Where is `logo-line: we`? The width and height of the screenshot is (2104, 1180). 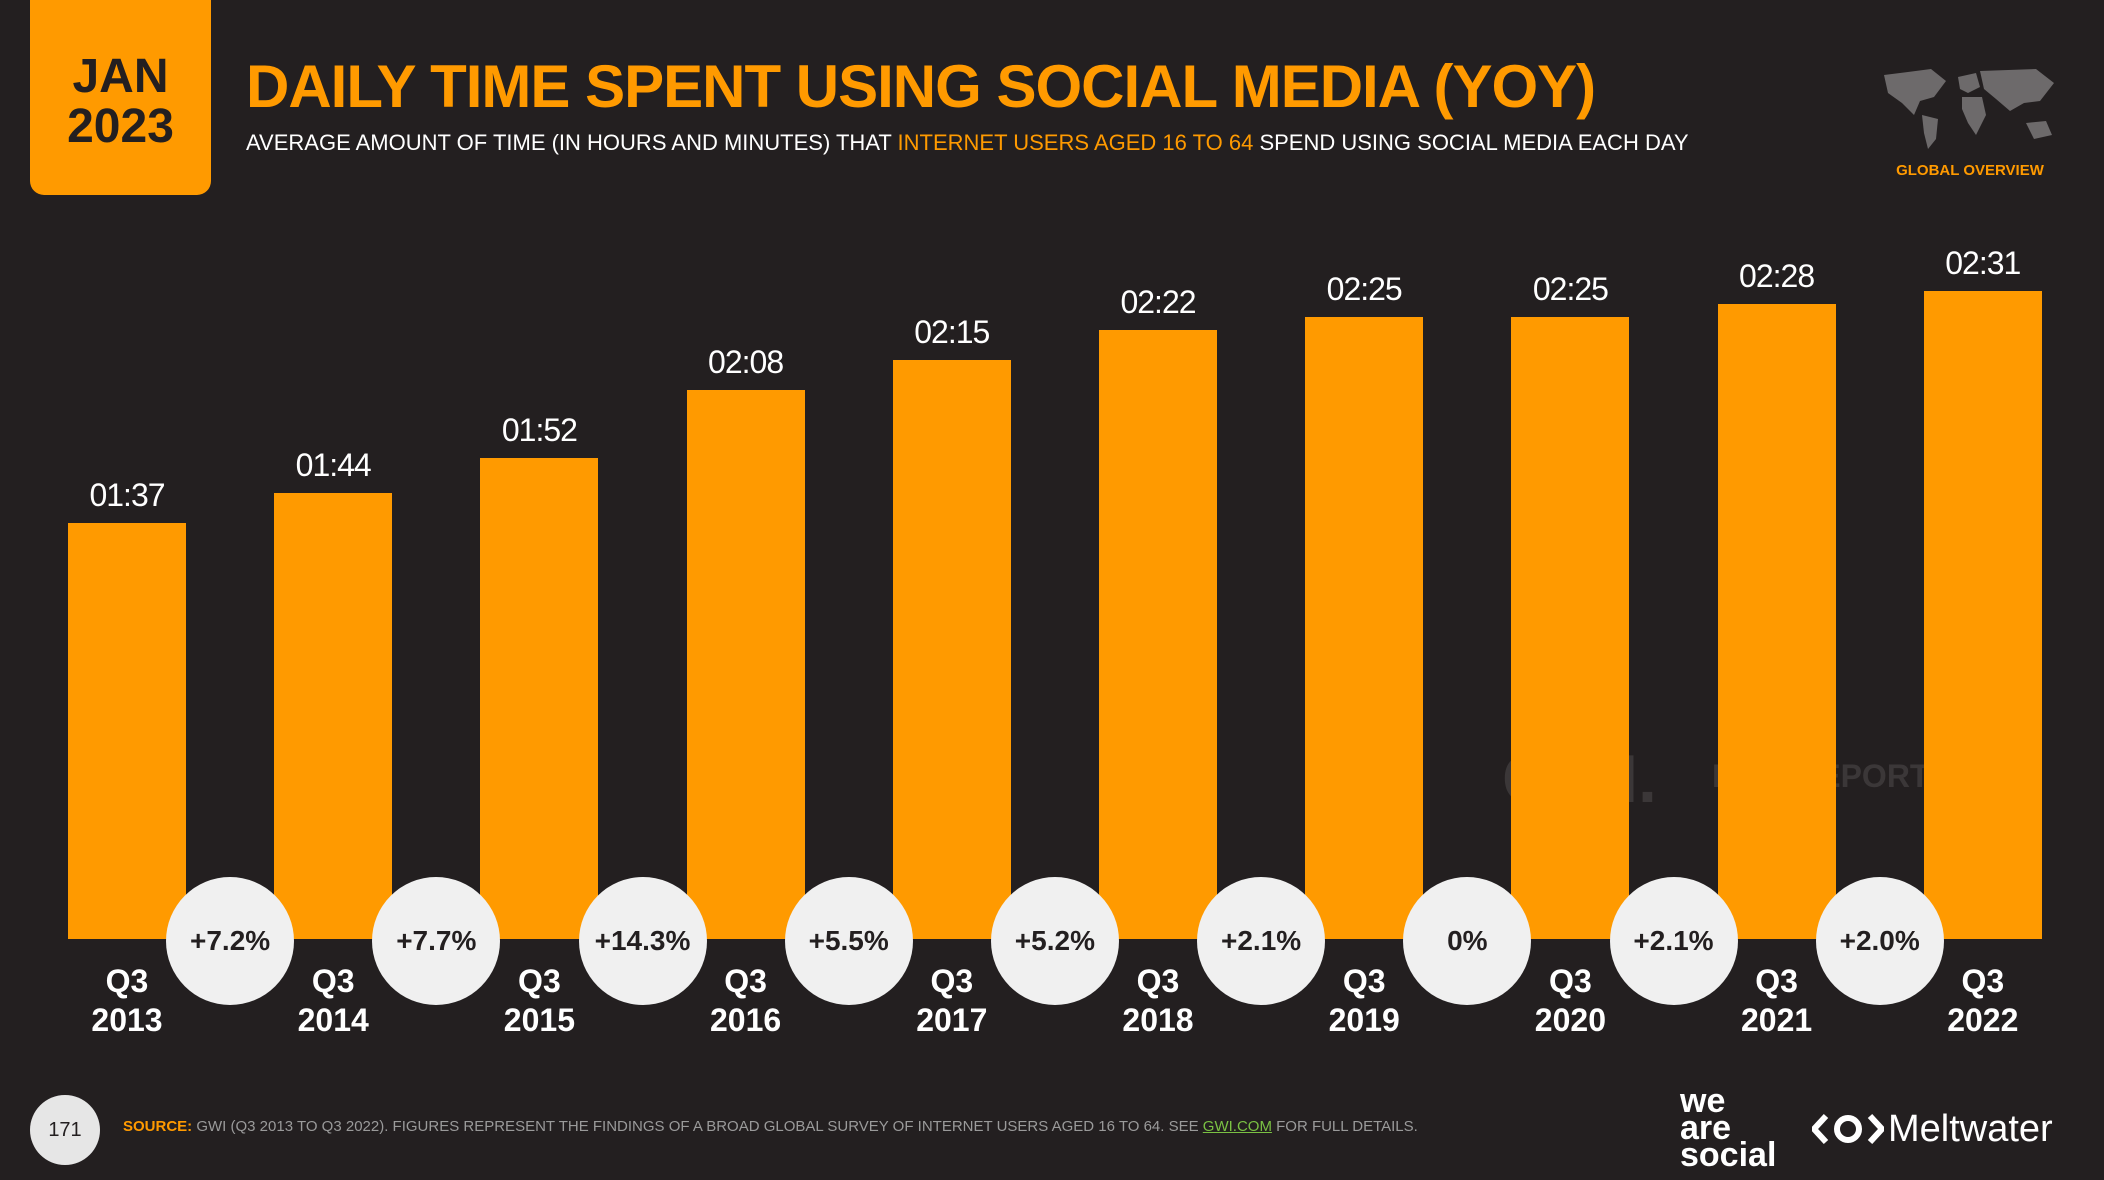 logo-line: we is located at coordinates (1703, 1101).